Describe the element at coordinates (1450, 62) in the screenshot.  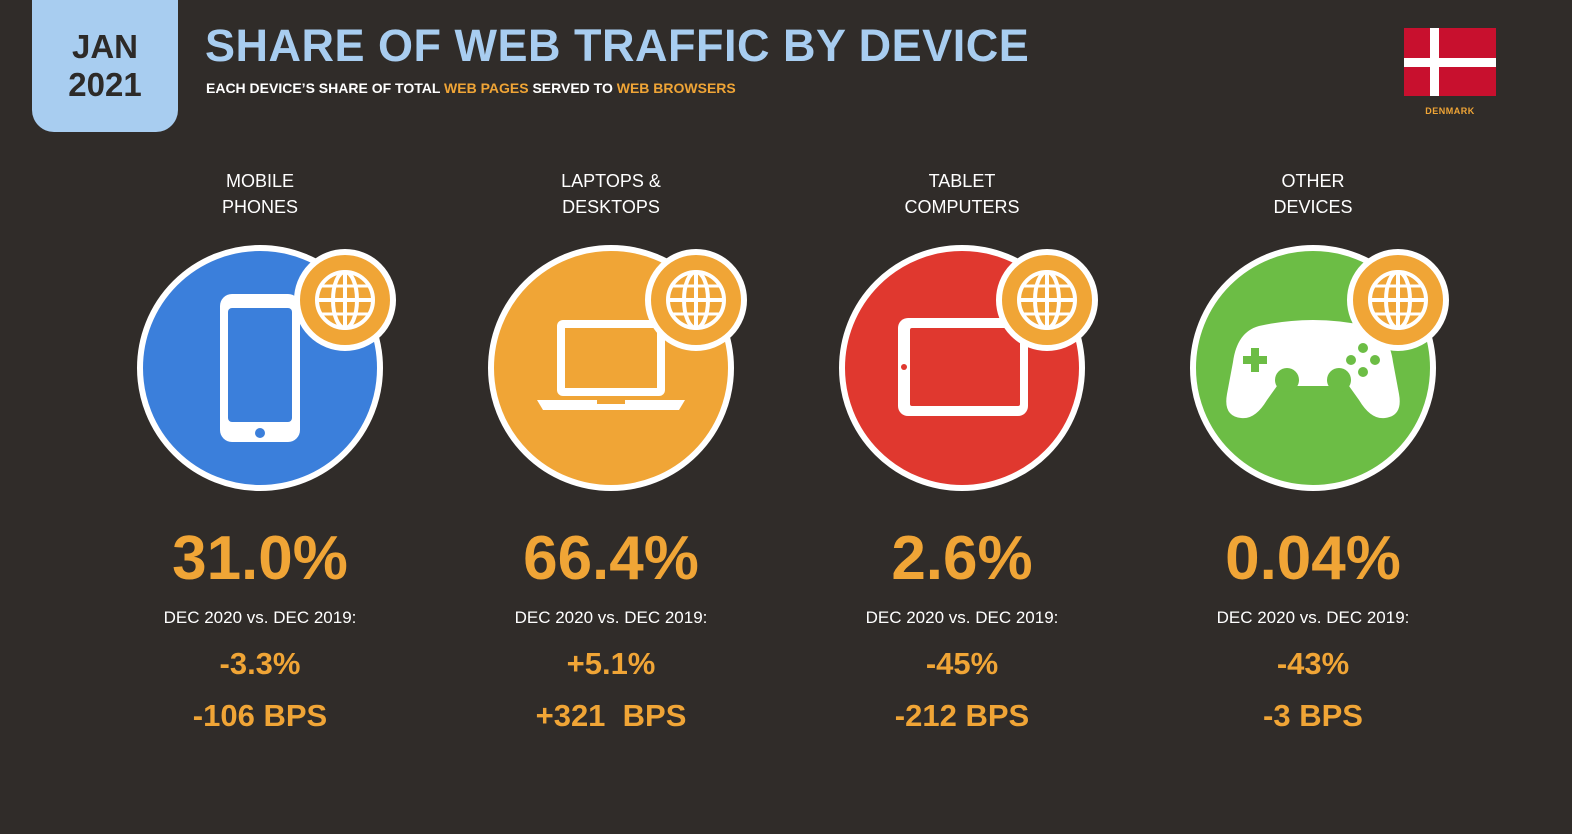
I see `denmark-flag-icon` at that location.